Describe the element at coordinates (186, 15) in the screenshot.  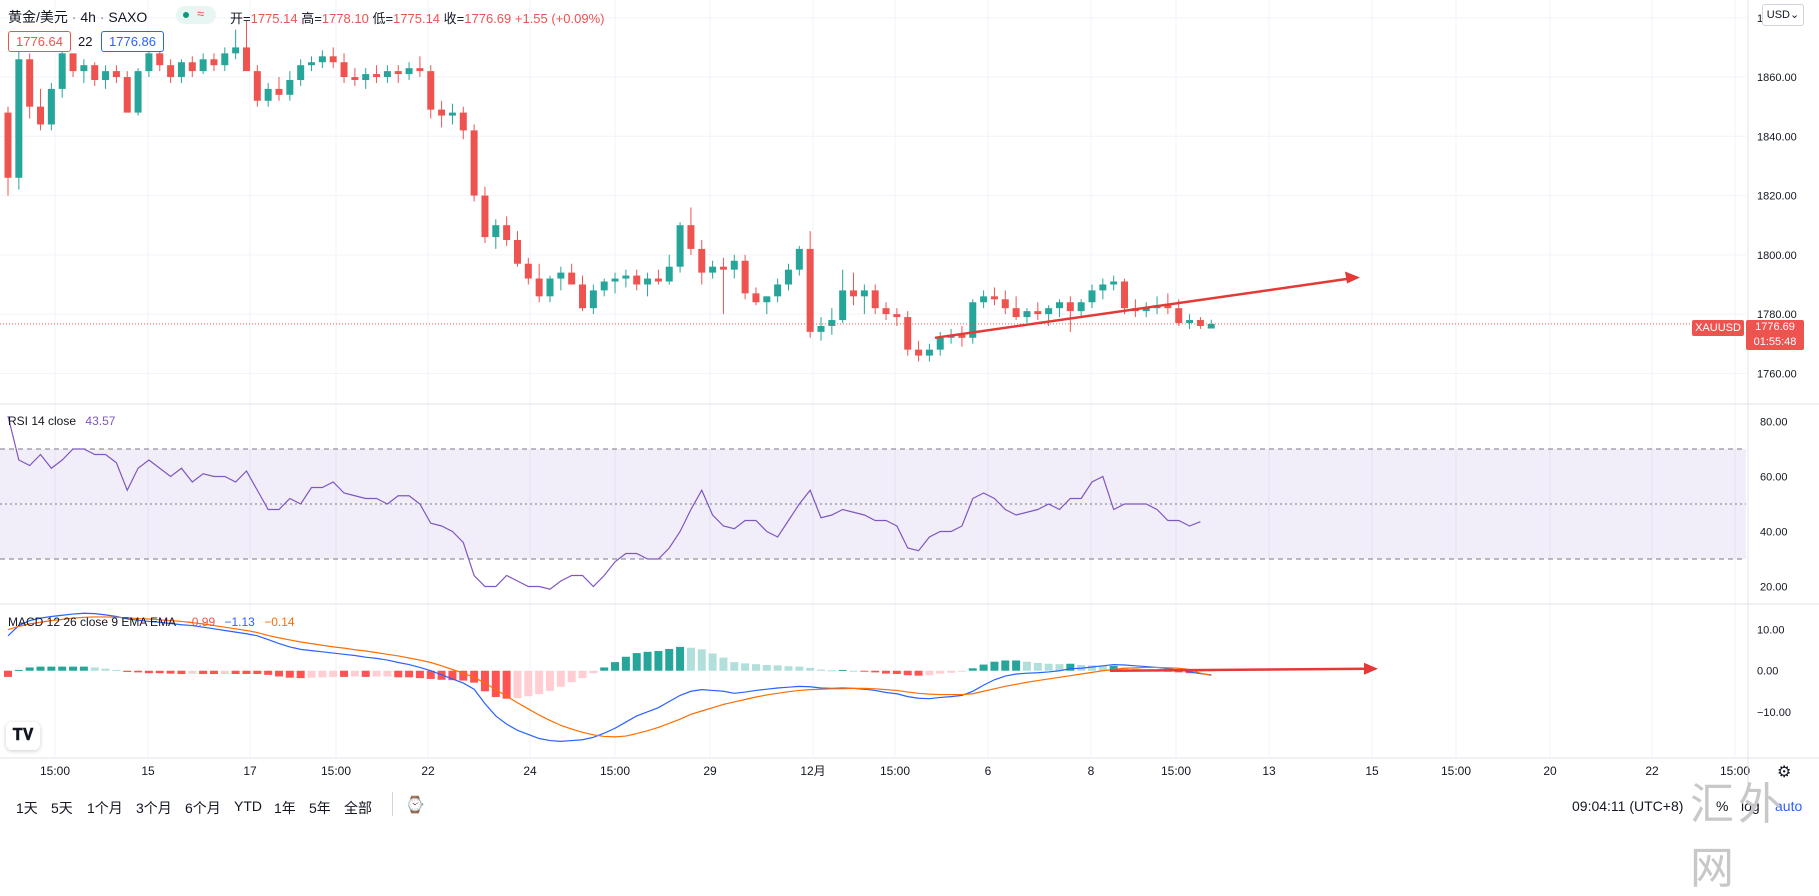
I see `market-open-icon` at that location.